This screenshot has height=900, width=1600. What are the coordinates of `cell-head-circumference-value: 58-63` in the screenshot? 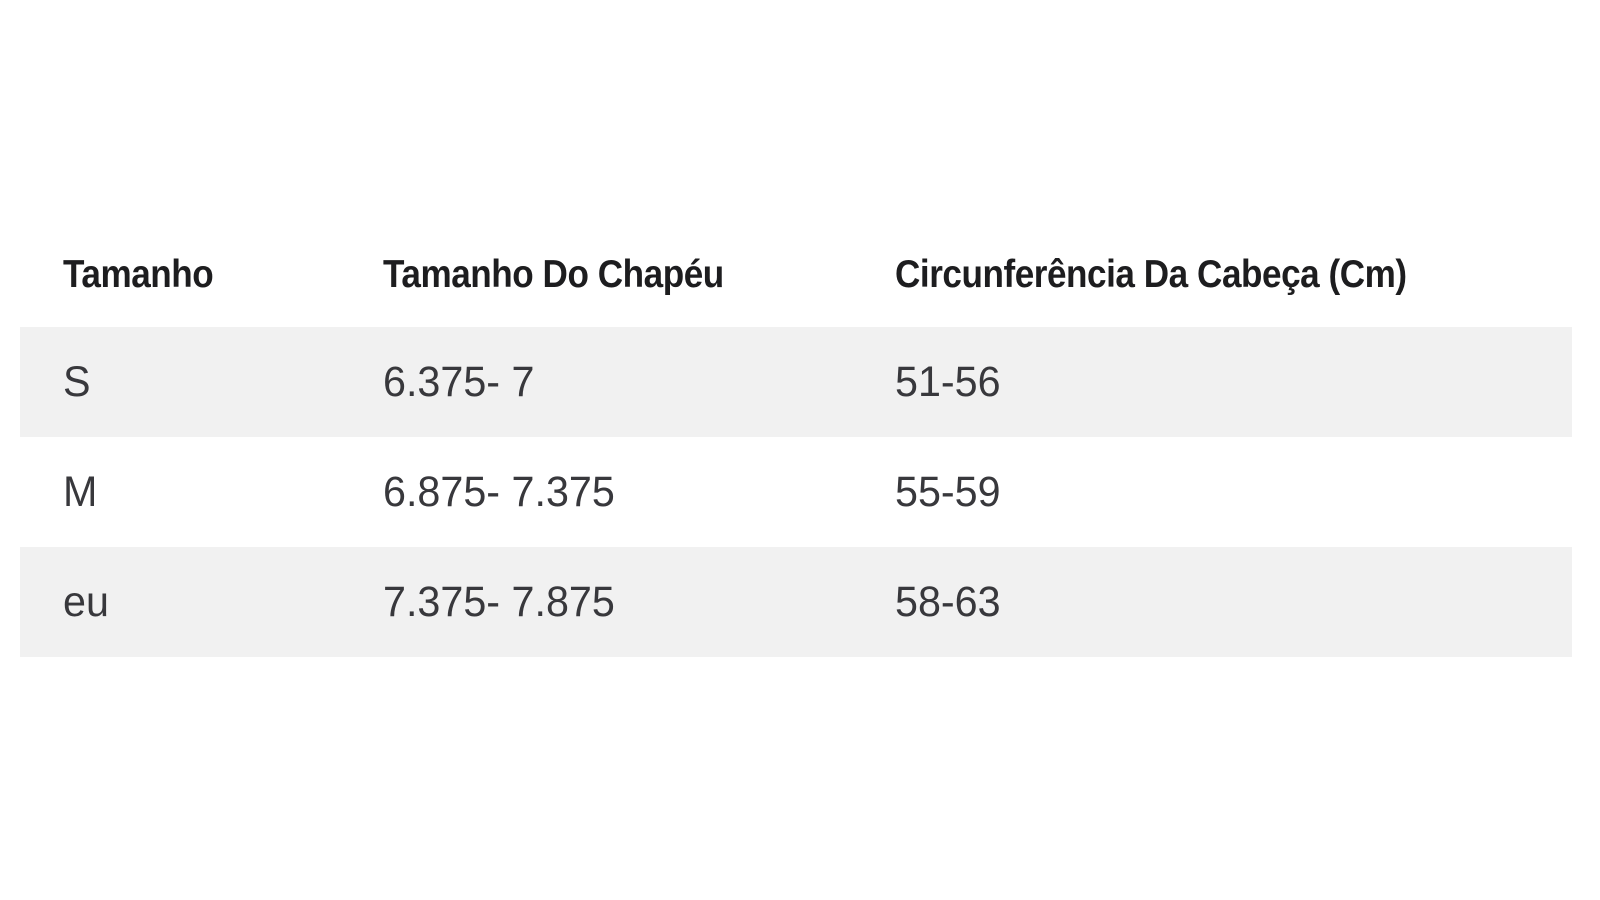 It's located at (948, 601).